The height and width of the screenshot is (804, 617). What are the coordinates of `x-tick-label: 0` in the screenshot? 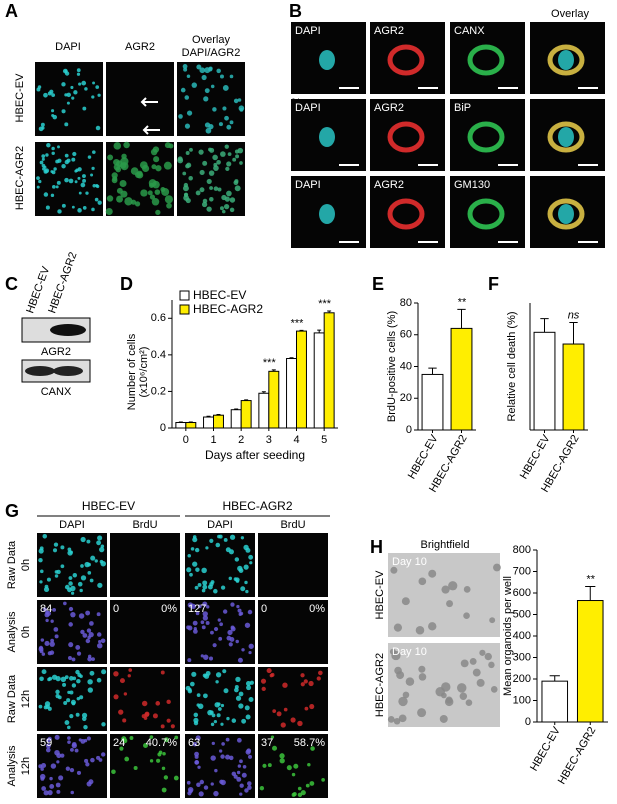 It's located at (186, 440).